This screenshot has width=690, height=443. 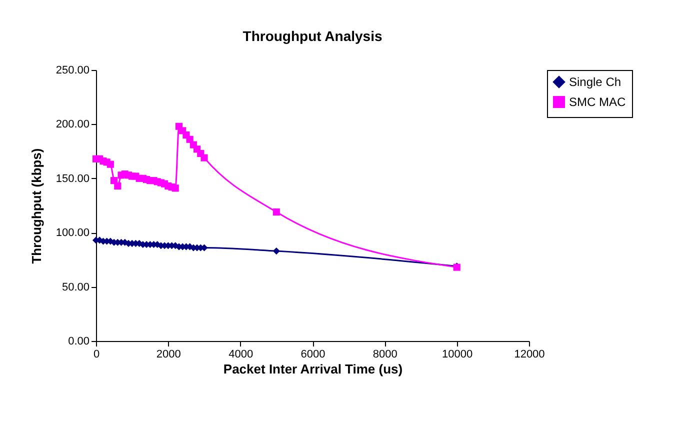 I want to click on x-tick-label: 4000, so click(x=241, y=354).